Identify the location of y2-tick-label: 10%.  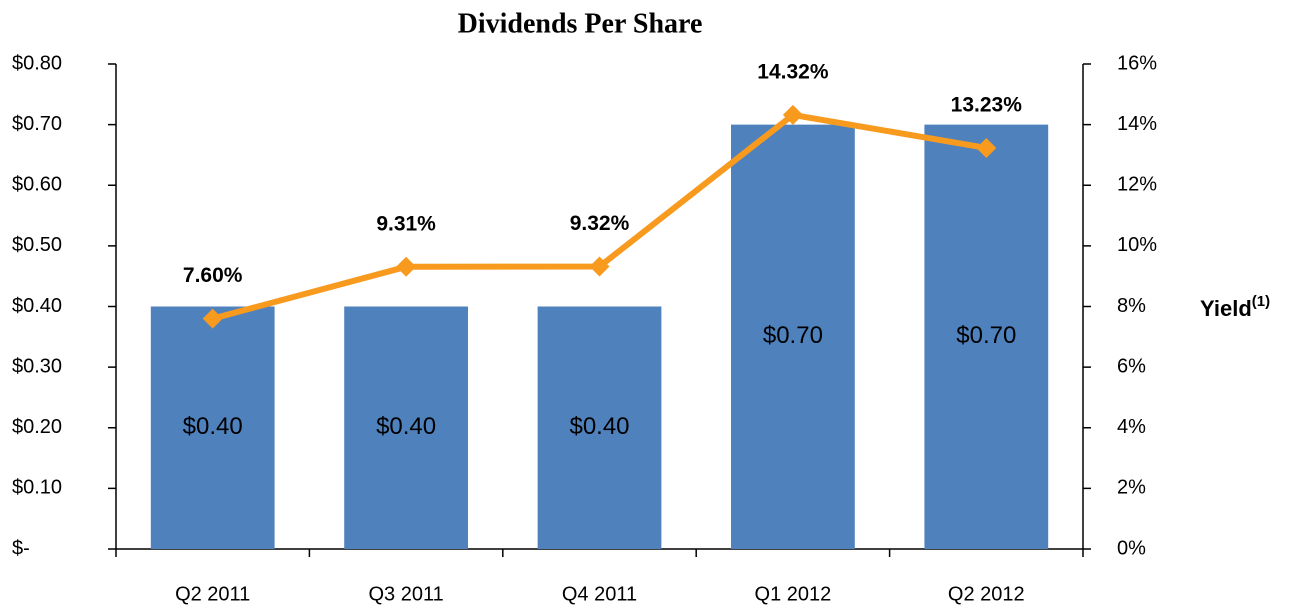
(1137, 245).